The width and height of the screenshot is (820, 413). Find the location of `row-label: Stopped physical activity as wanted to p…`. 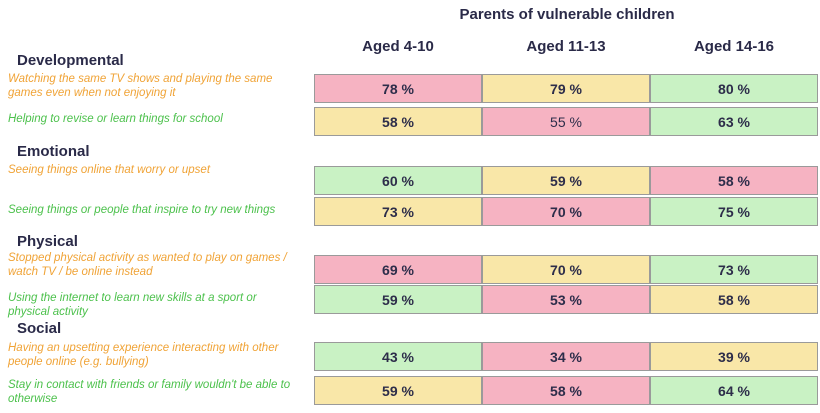

row-label: Stopped physical activity as wanted to p… is located at coordinates (147, 265).